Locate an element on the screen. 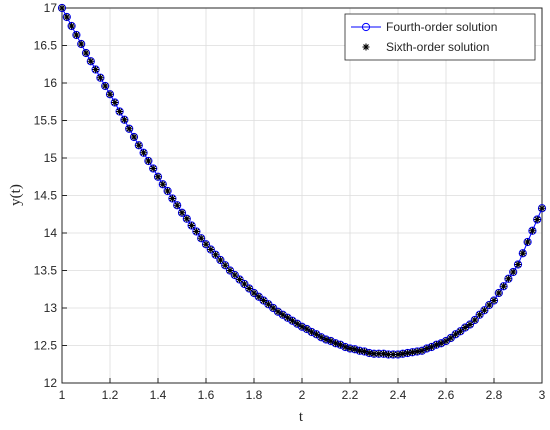 The height and width of the screenshot is (430, 550). y-tick-label: 14 is located at coordinates (51, 233).